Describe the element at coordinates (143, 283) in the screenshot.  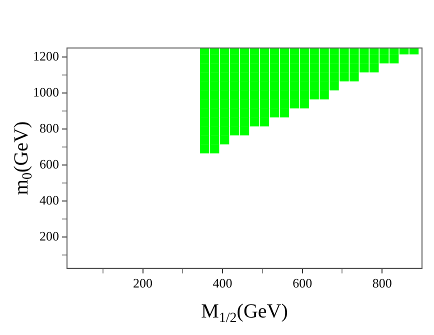
I see `x-tick-label: 200` at that location.